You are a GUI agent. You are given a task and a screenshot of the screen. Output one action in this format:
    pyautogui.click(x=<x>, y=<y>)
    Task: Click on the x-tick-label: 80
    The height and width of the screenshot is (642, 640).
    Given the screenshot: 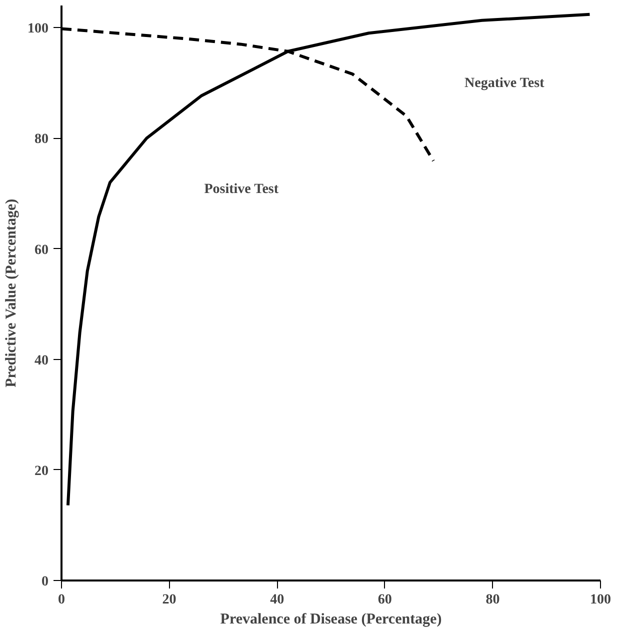 What is the action you would take?
    pyautogui.click(x=493, y=600)
    